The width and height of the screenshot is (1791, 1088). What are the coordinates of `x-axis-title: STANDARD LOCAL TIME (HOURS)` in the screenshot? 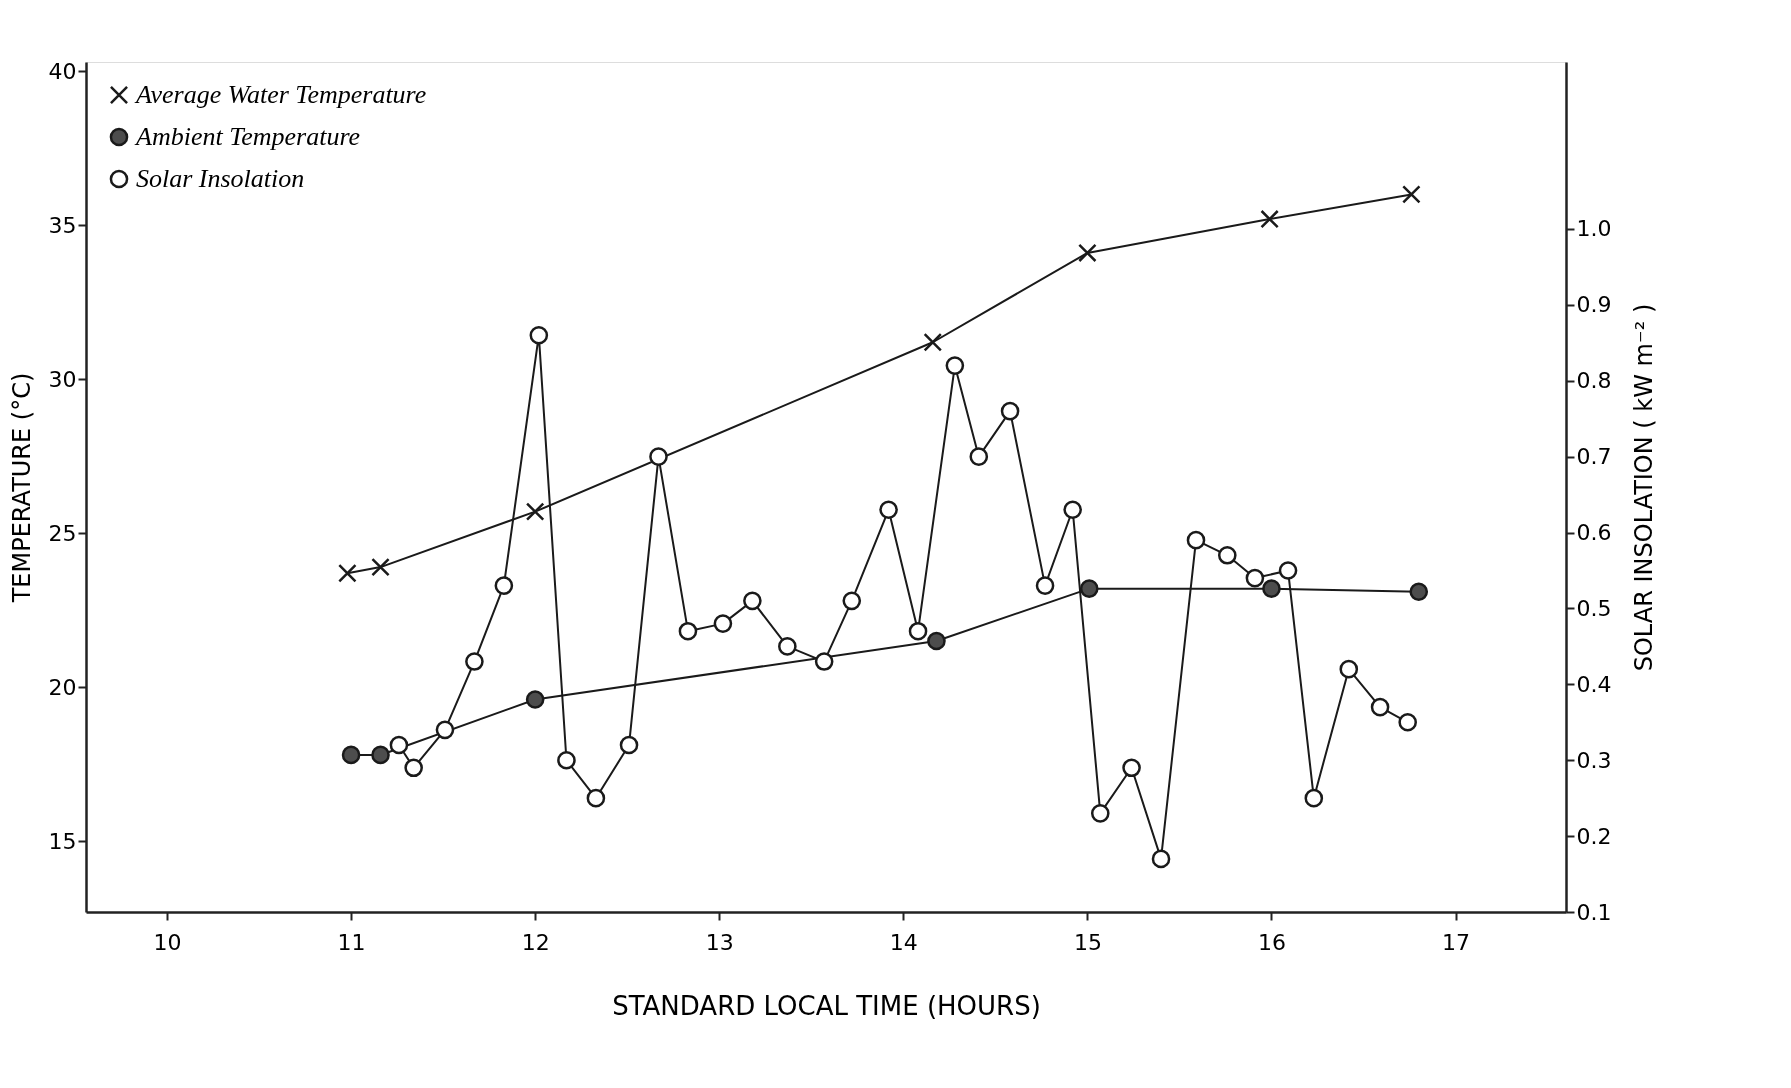 It's located at (826, 1005).